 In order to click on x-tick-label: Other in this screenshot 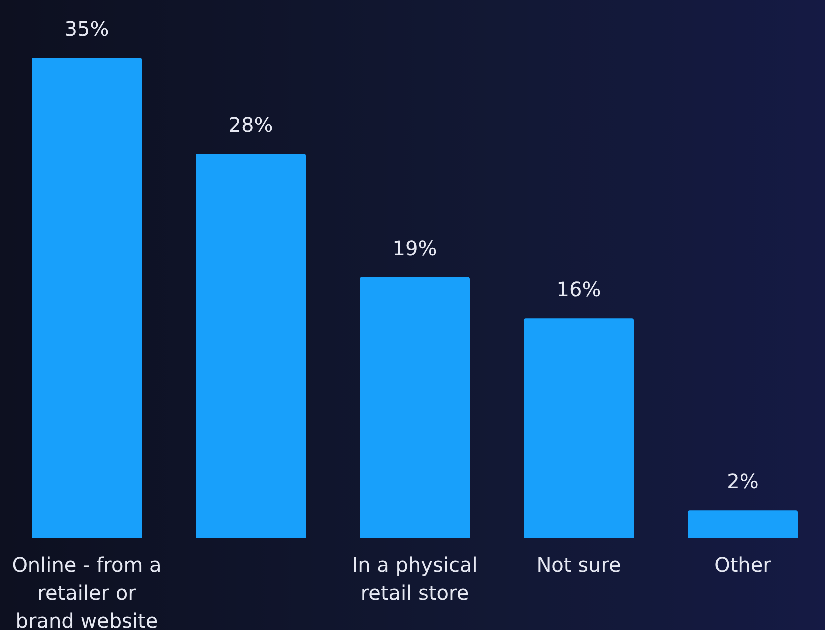, I will do `click(743, 565)`.